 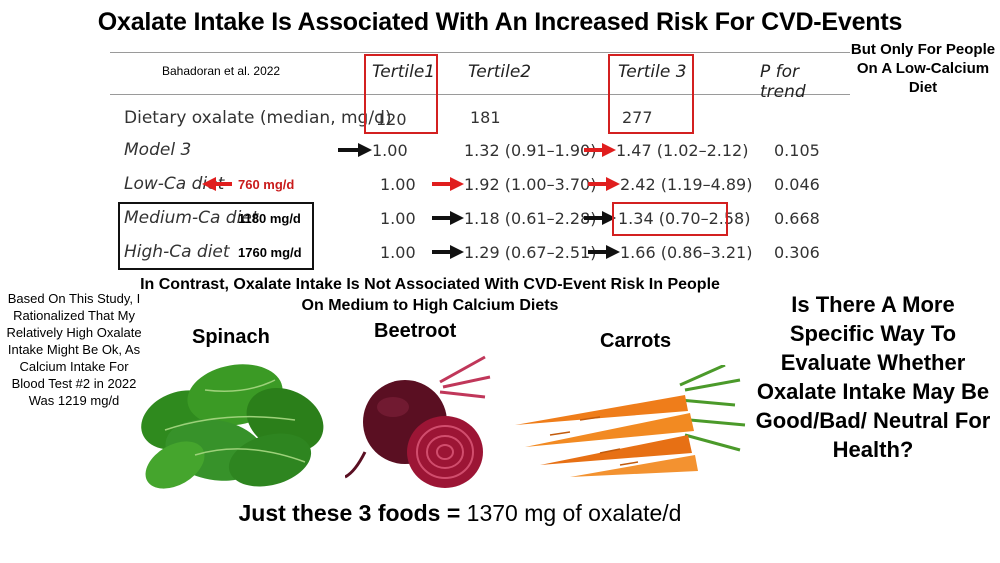 I want to click on cell-model3-t1: 1.00, so click(x=390, y=150).